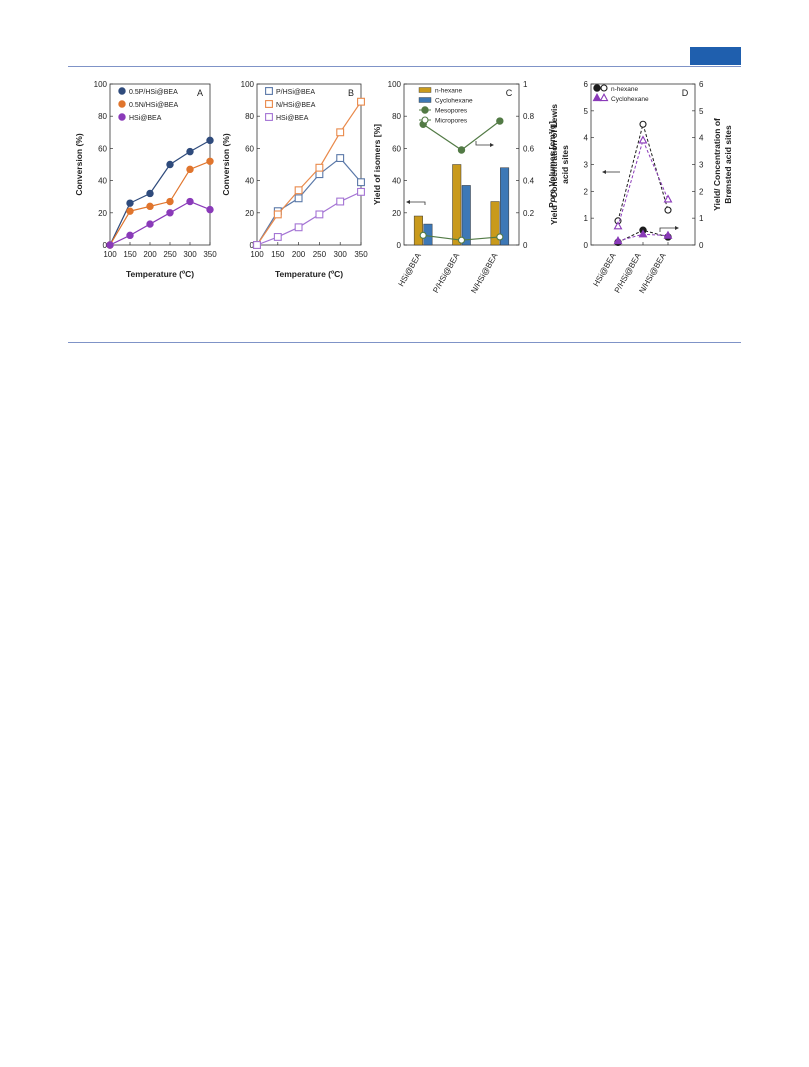 The height and width of the screenshot is (1067, 809). I want to click on panel-b-x-tick-label: 250, so click(320, 254).